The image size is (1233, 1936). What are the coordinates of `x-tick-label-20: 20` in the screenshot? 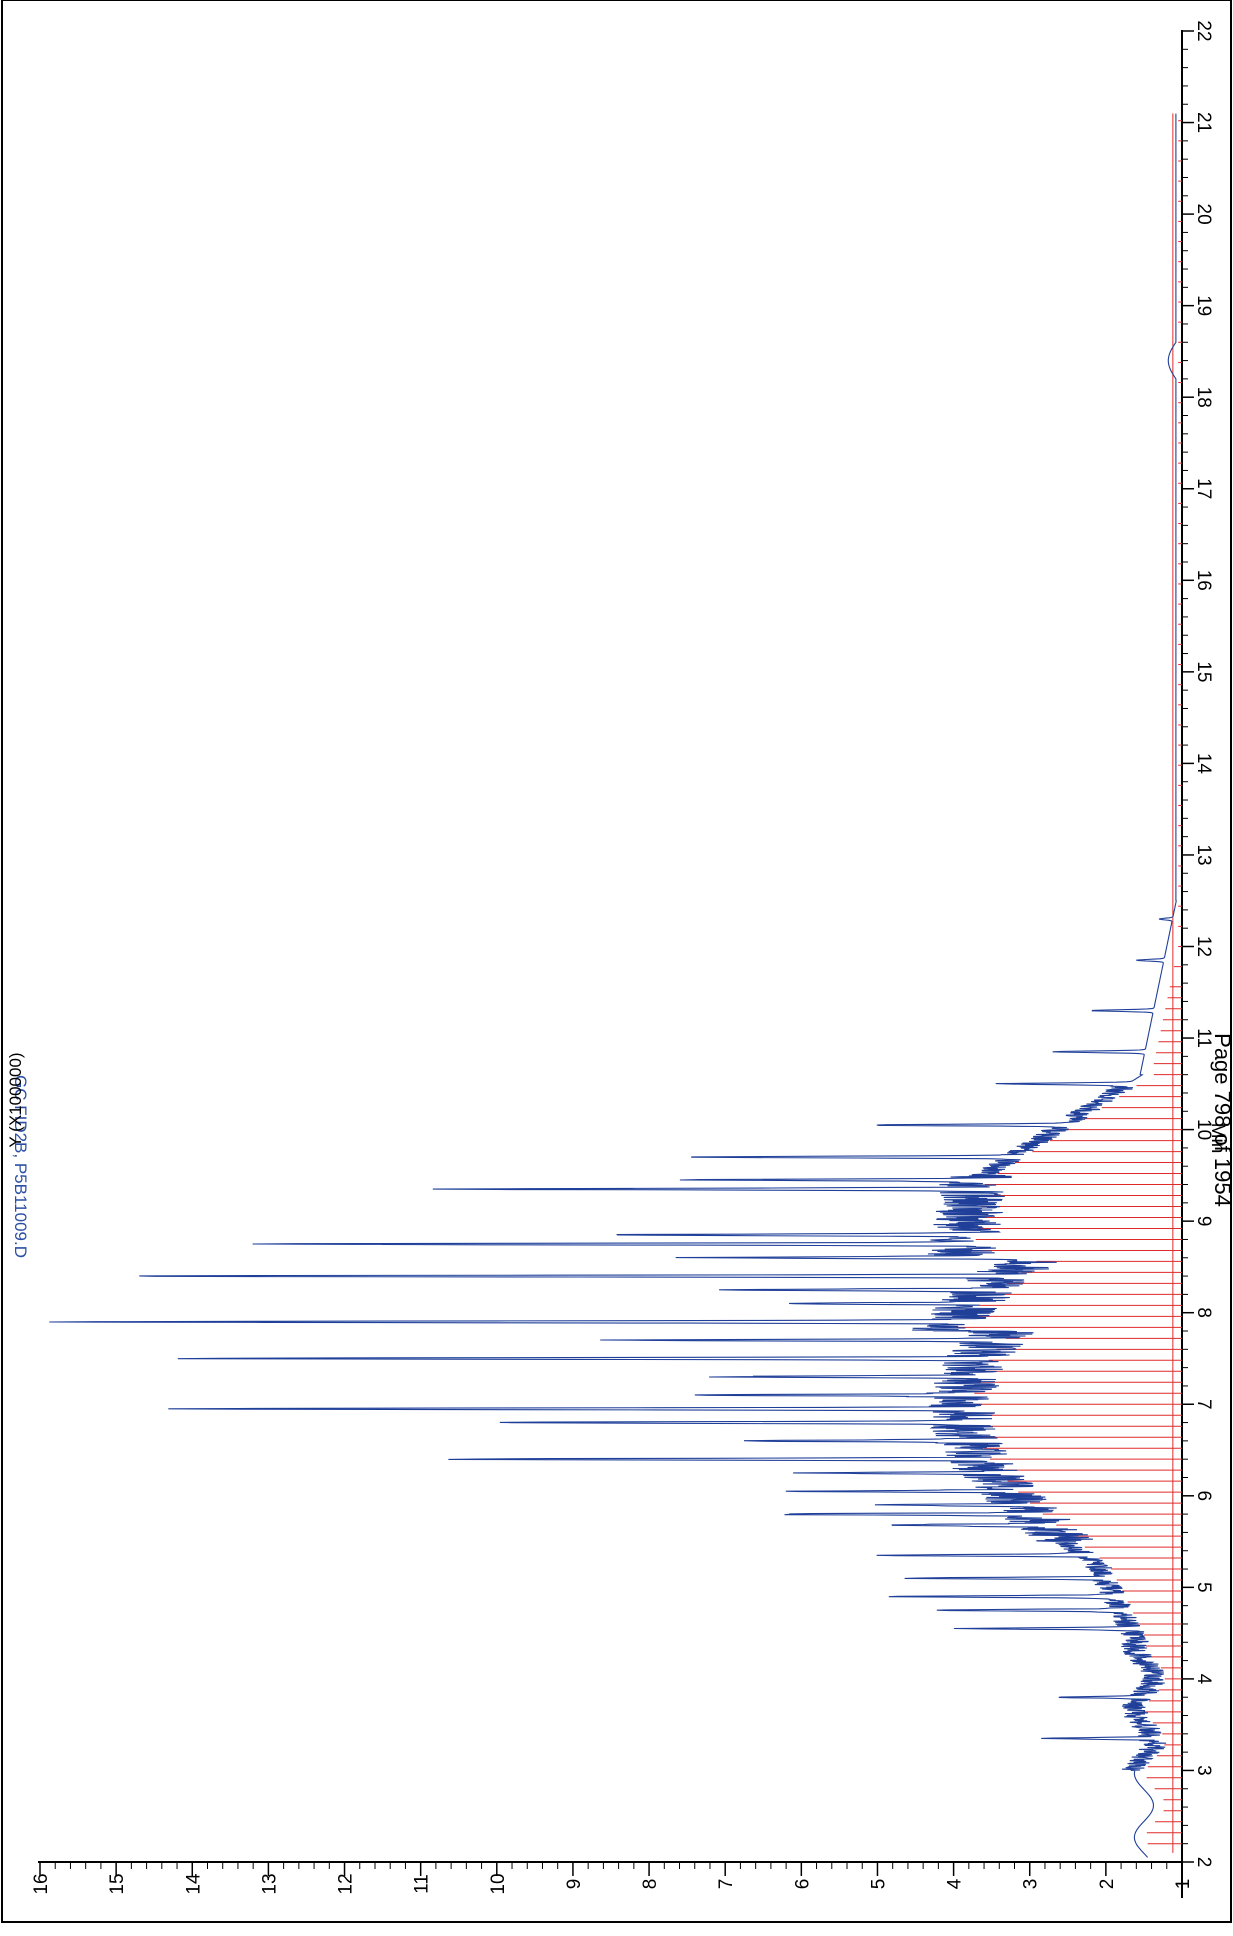 It's located at (1203, 214).